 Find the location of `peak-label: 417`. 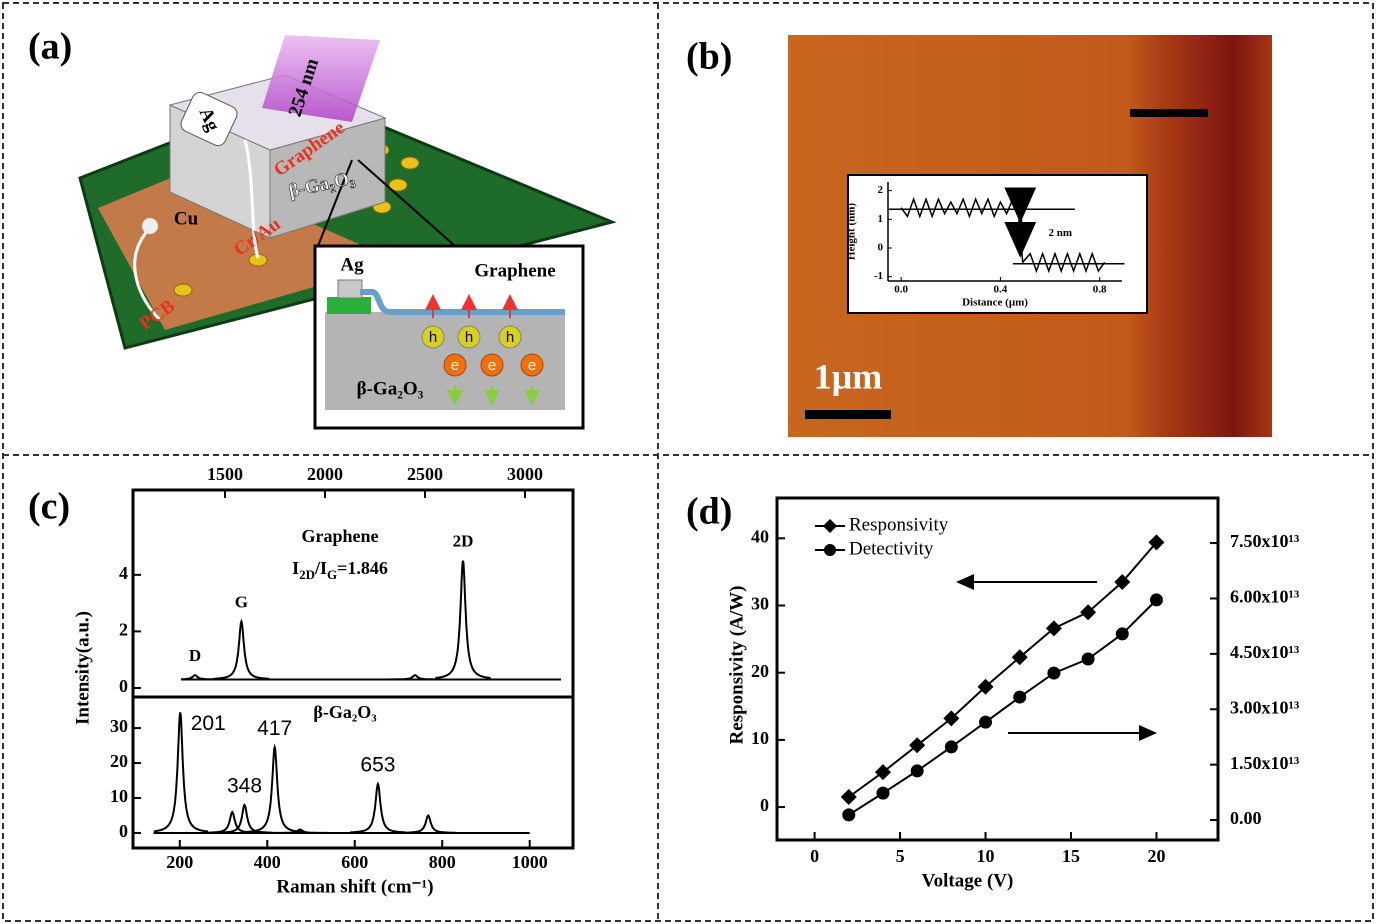

peak-label: 417 is located at coordinates (274, 728).